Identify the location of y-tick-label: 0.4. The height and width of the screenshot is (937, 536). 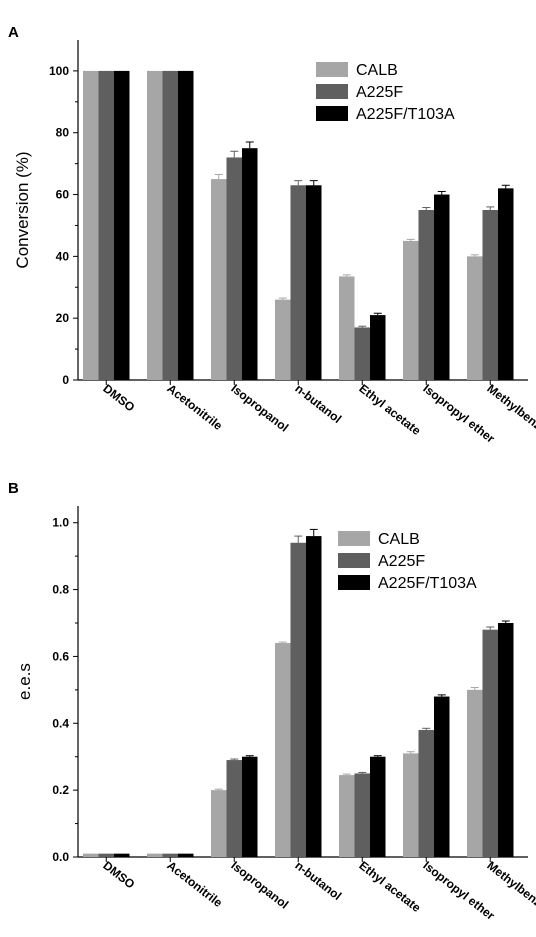
(60, 723).